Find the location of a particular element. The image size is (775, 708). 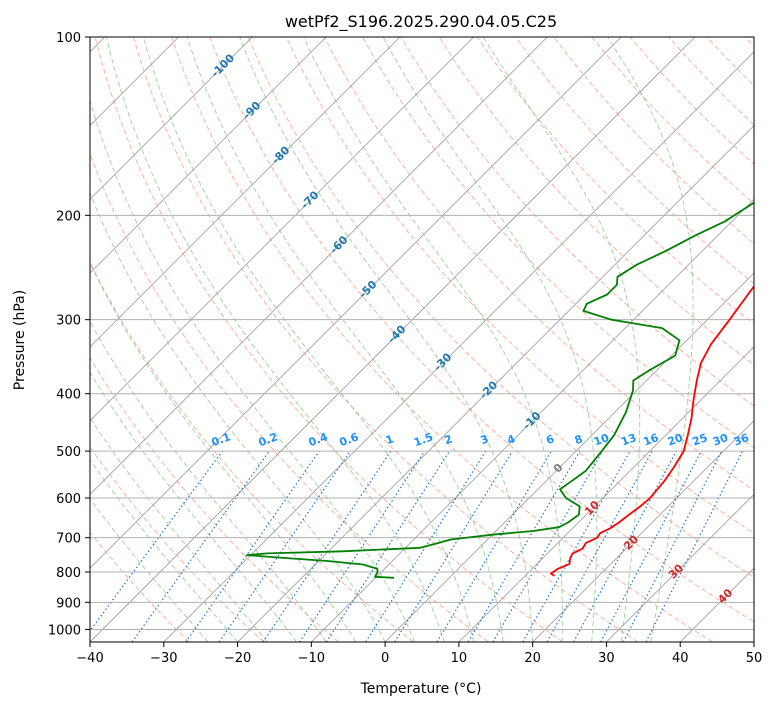

y-tick-label: 700 is located at coordinates (68, 539).